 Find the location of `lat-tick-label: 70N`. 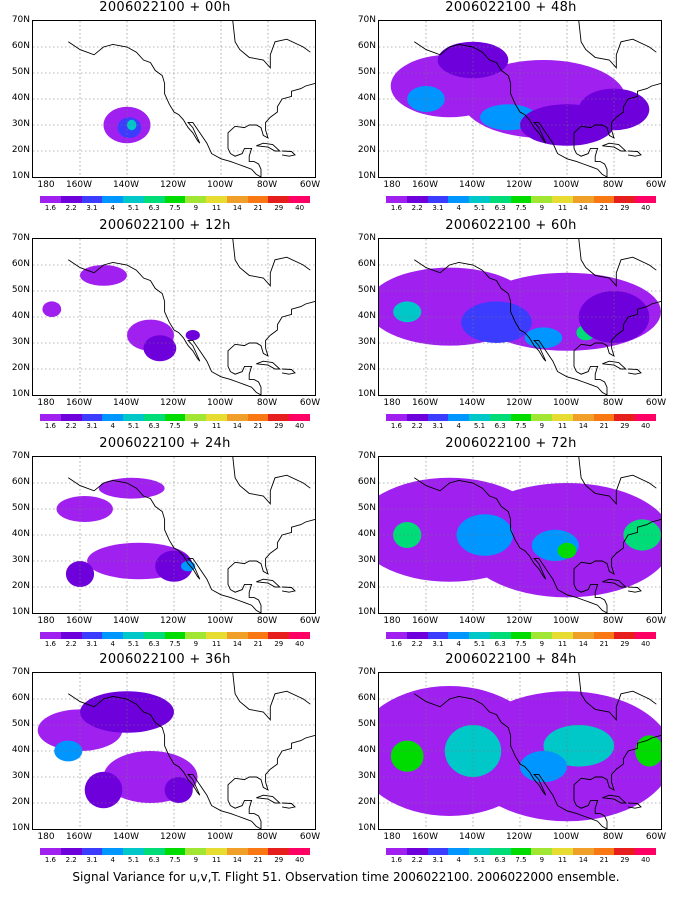

lat-tick-label: 70N is located at coordinates (20, 20).